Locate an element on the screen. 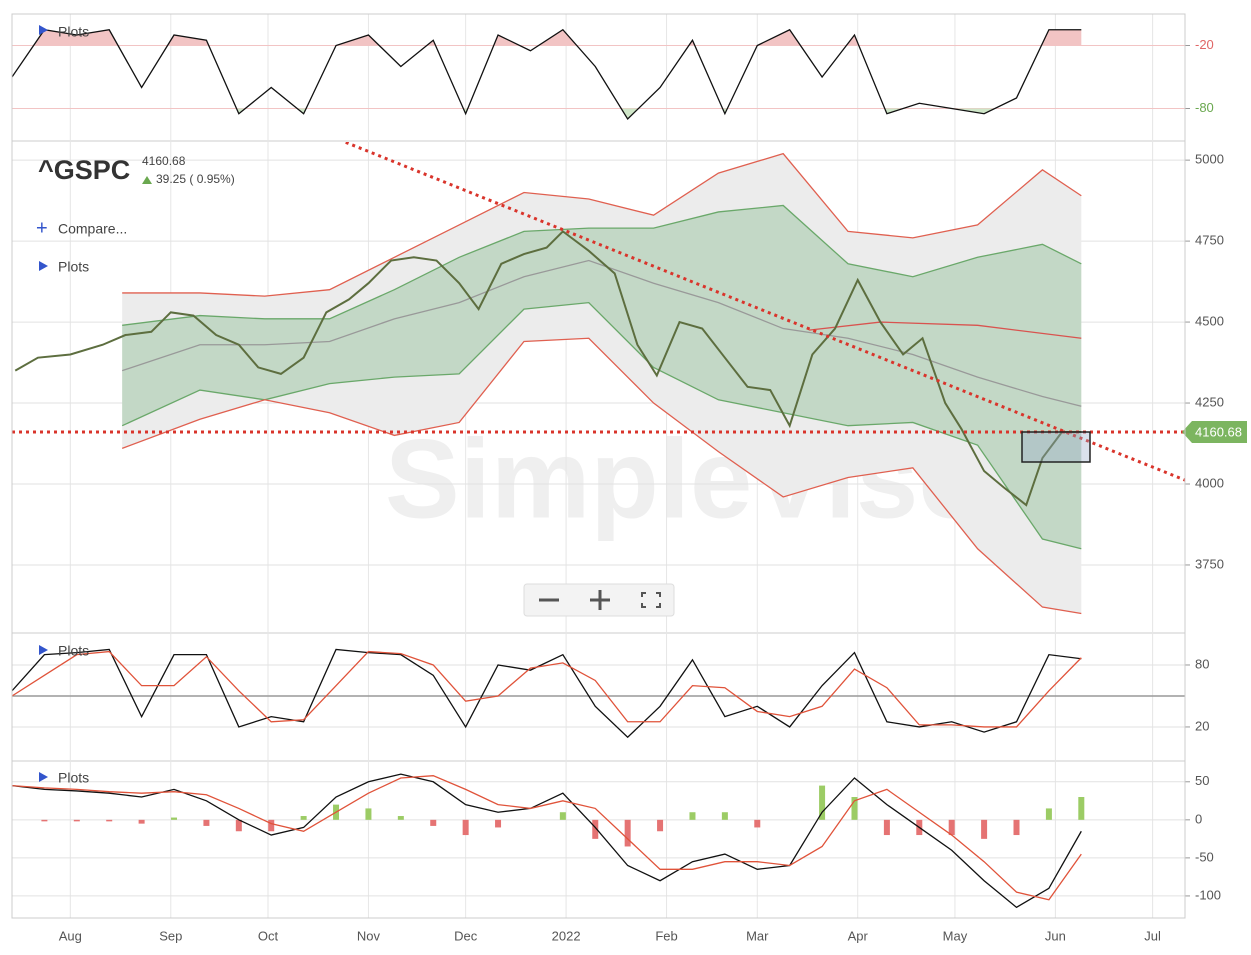 This screenshot has width=1251, height=955. selection-box is located at coordinates (1056, 447).